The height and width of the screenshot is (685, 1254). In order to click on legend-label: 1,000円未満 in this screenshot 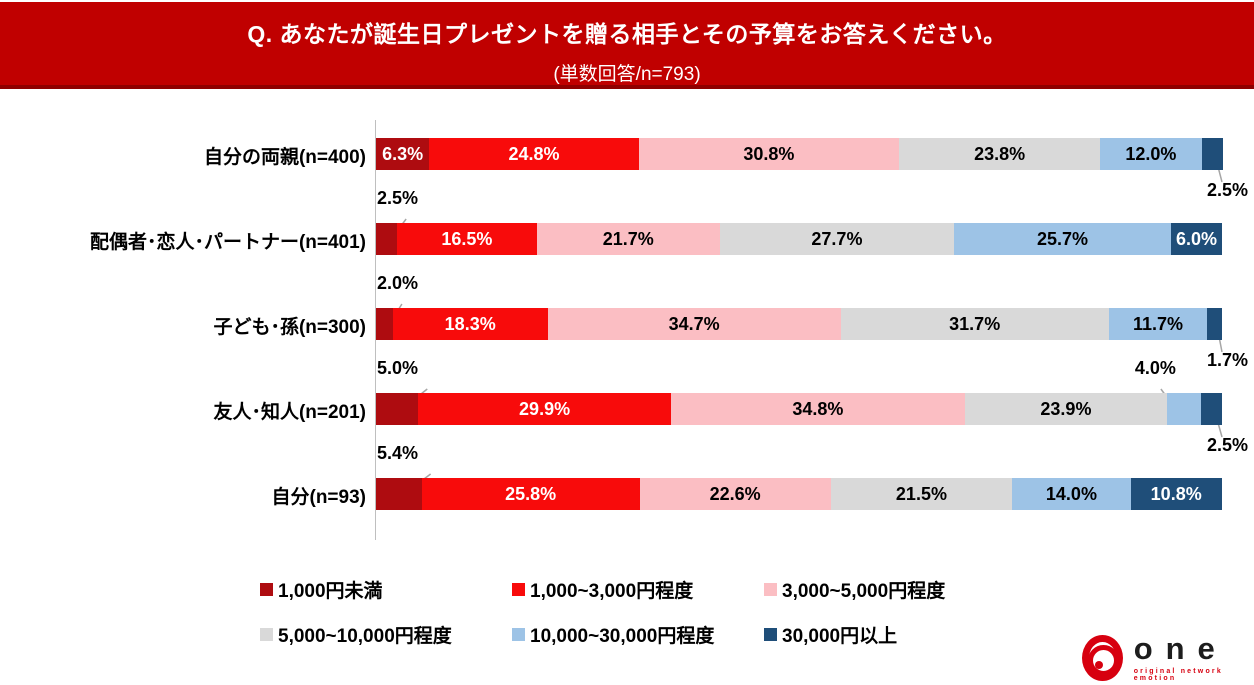, I will do `click(330, 591)`.